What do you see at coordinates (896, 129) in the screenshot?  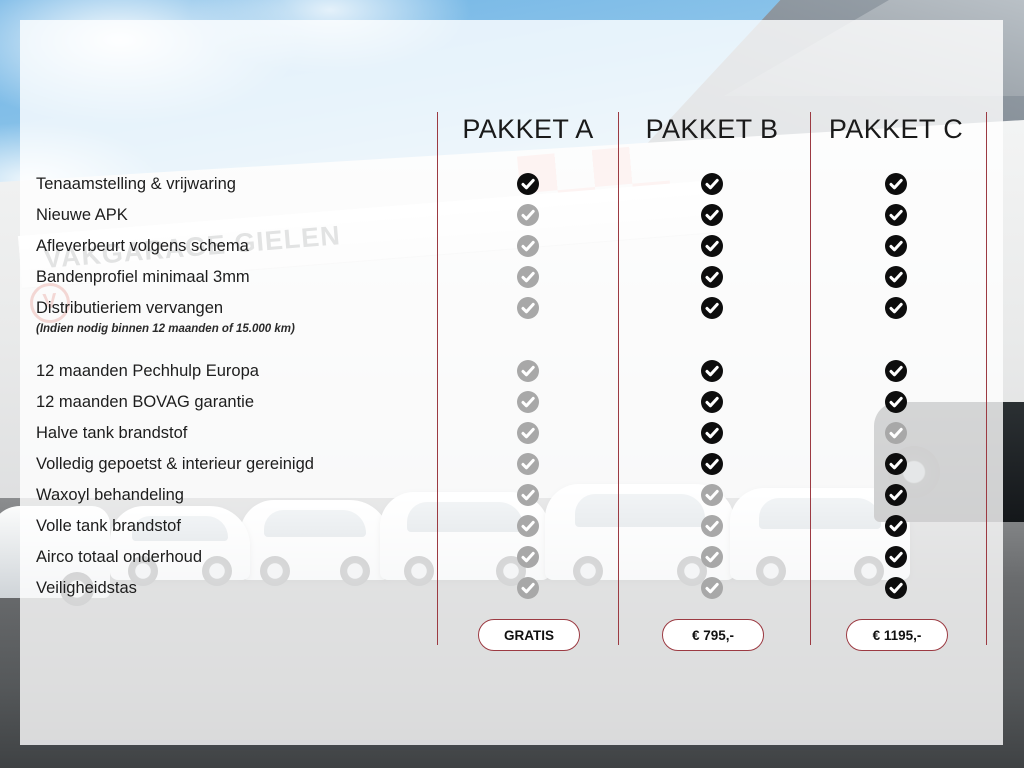 I see `column-header-c: PAKKET C` at bounding box center [896, 129].